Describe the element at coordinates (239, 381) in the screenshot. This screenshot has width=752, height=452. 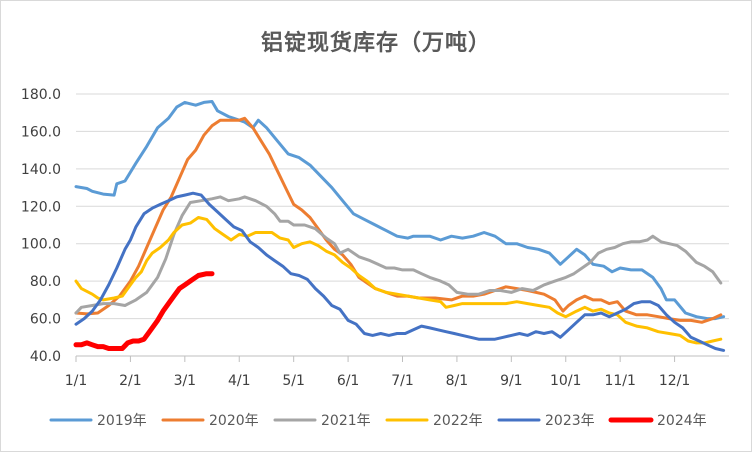
I see `x-tick-label: 4/1` at that location.